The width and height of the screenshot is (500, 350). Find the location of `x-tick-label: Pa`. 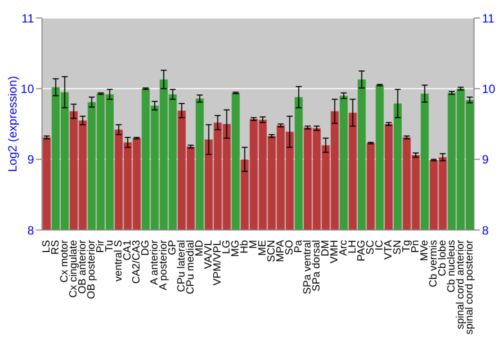

x-tick-label: Pa is located at coordinates (298, 246).